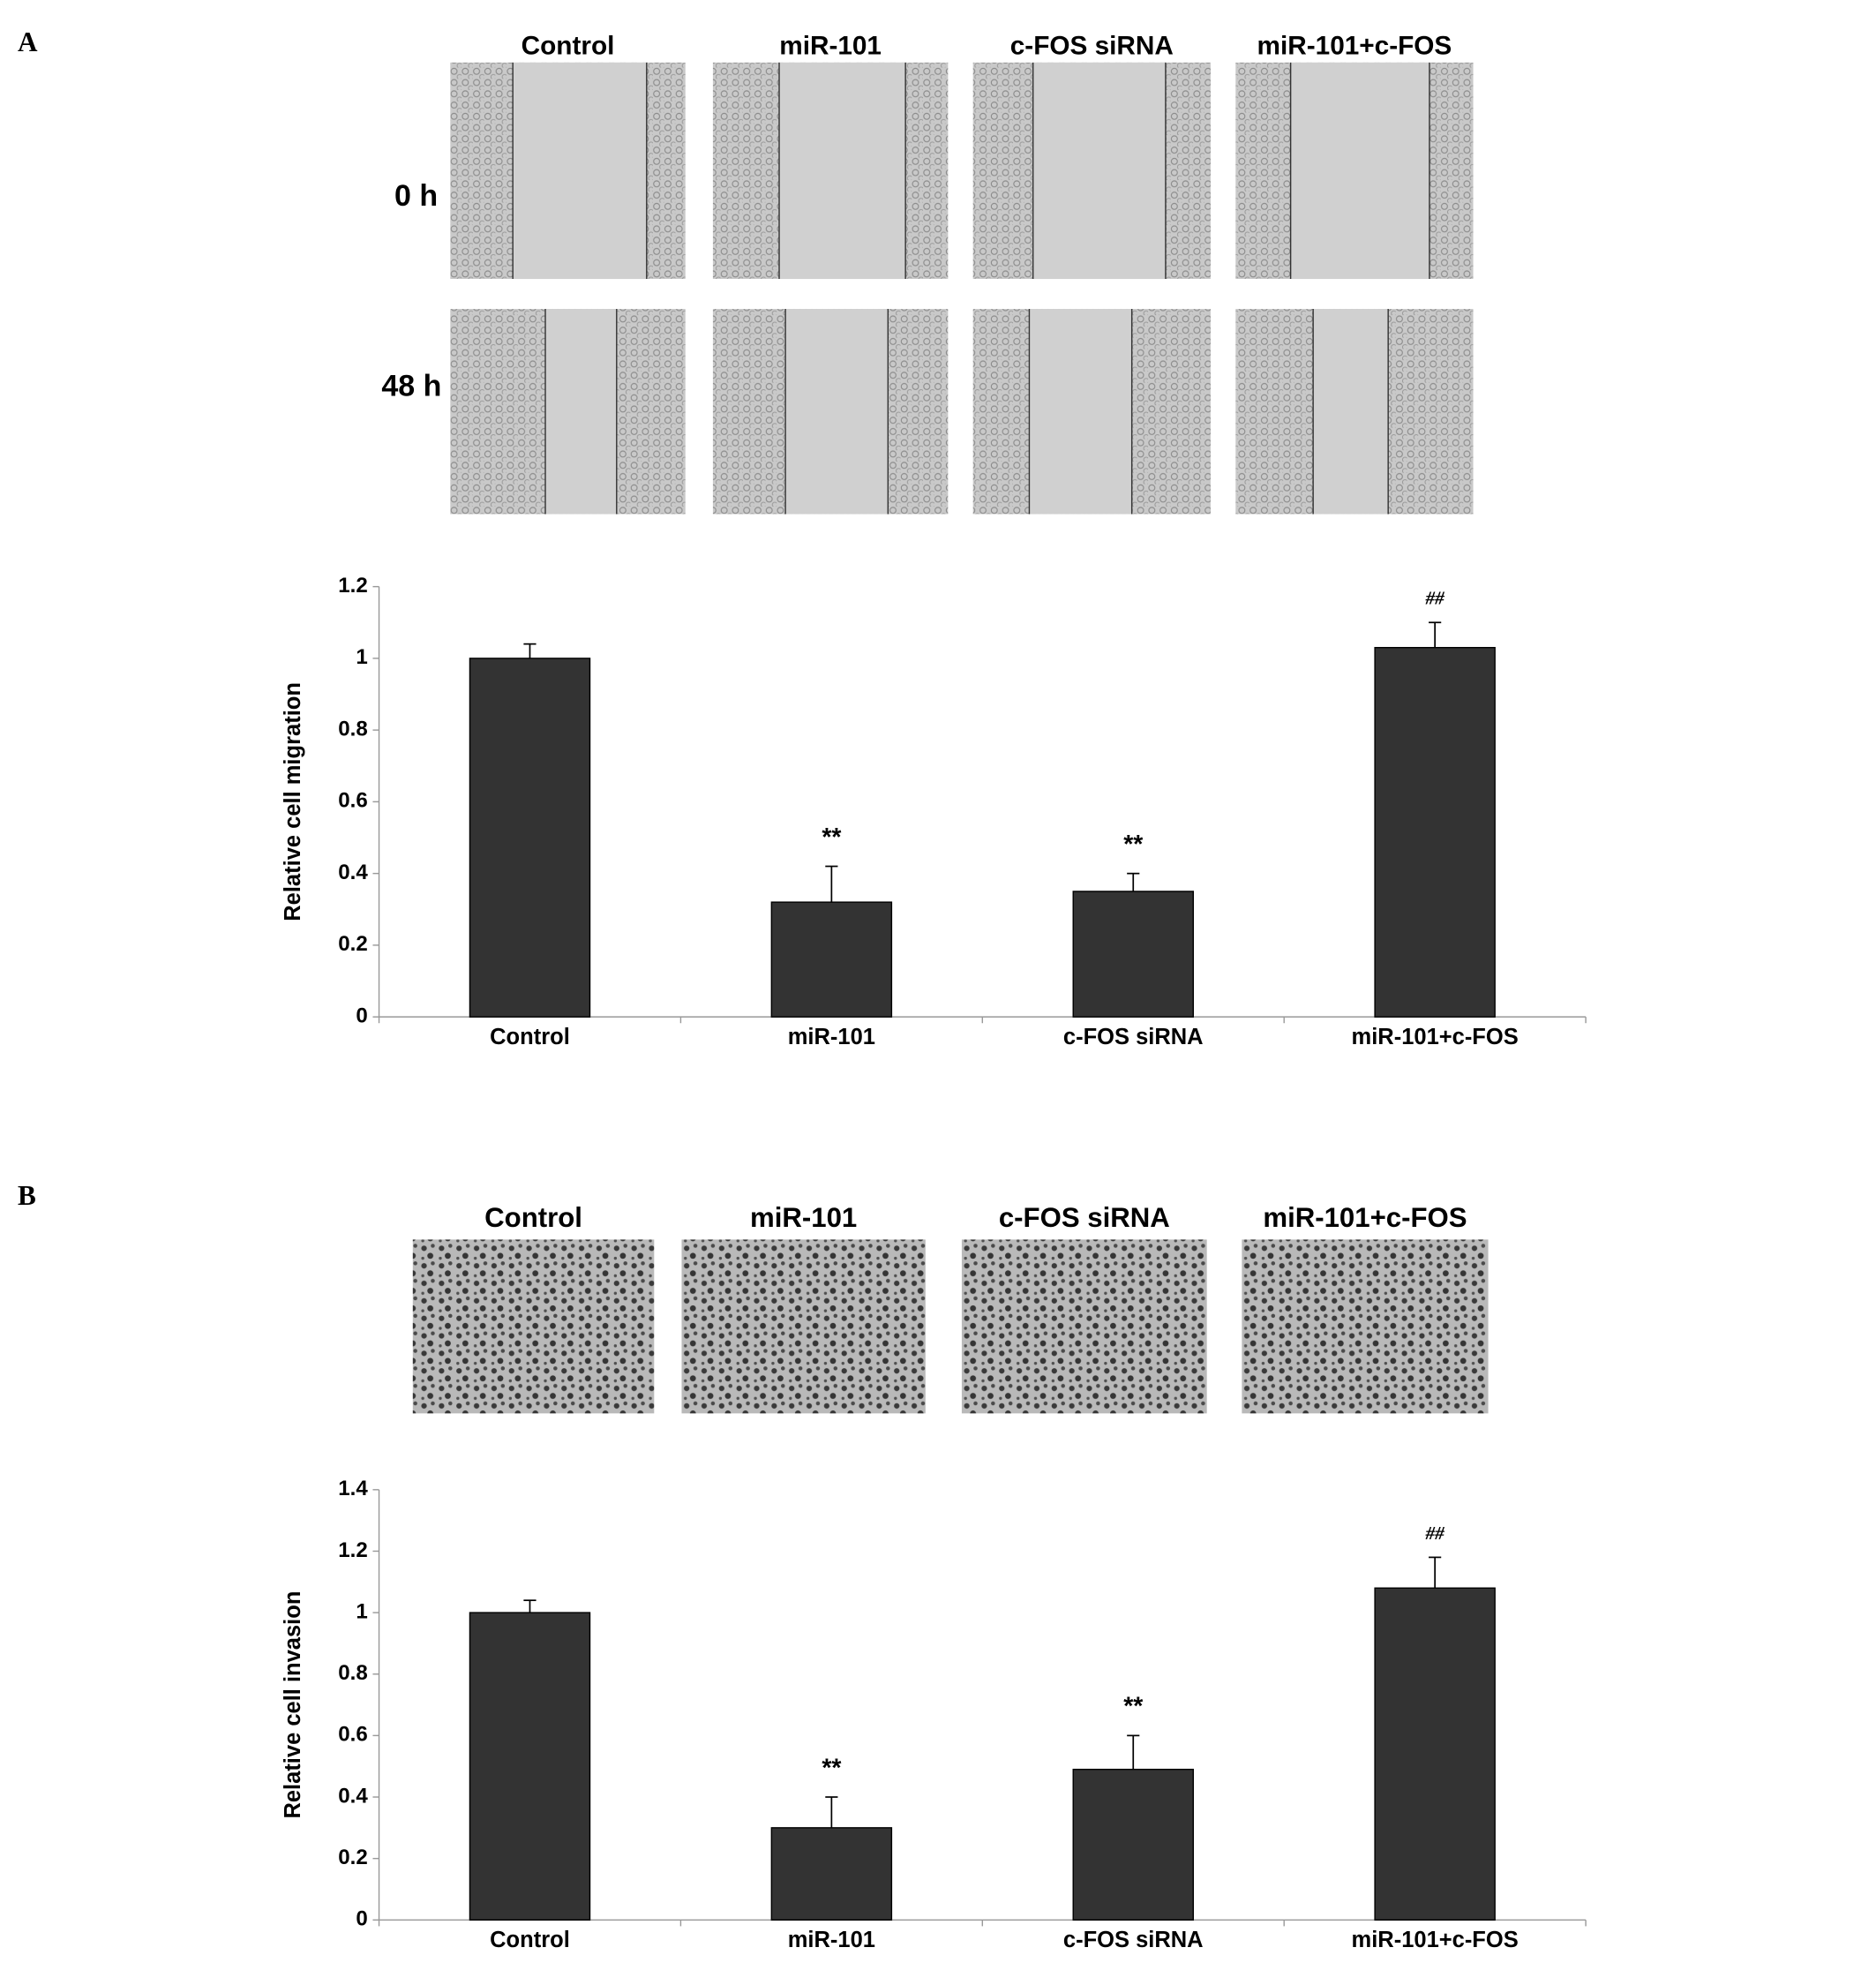 The image size is (1876, 1970). I want to click on y-axis-label: Relative cell invasion, so click(293, 1705).